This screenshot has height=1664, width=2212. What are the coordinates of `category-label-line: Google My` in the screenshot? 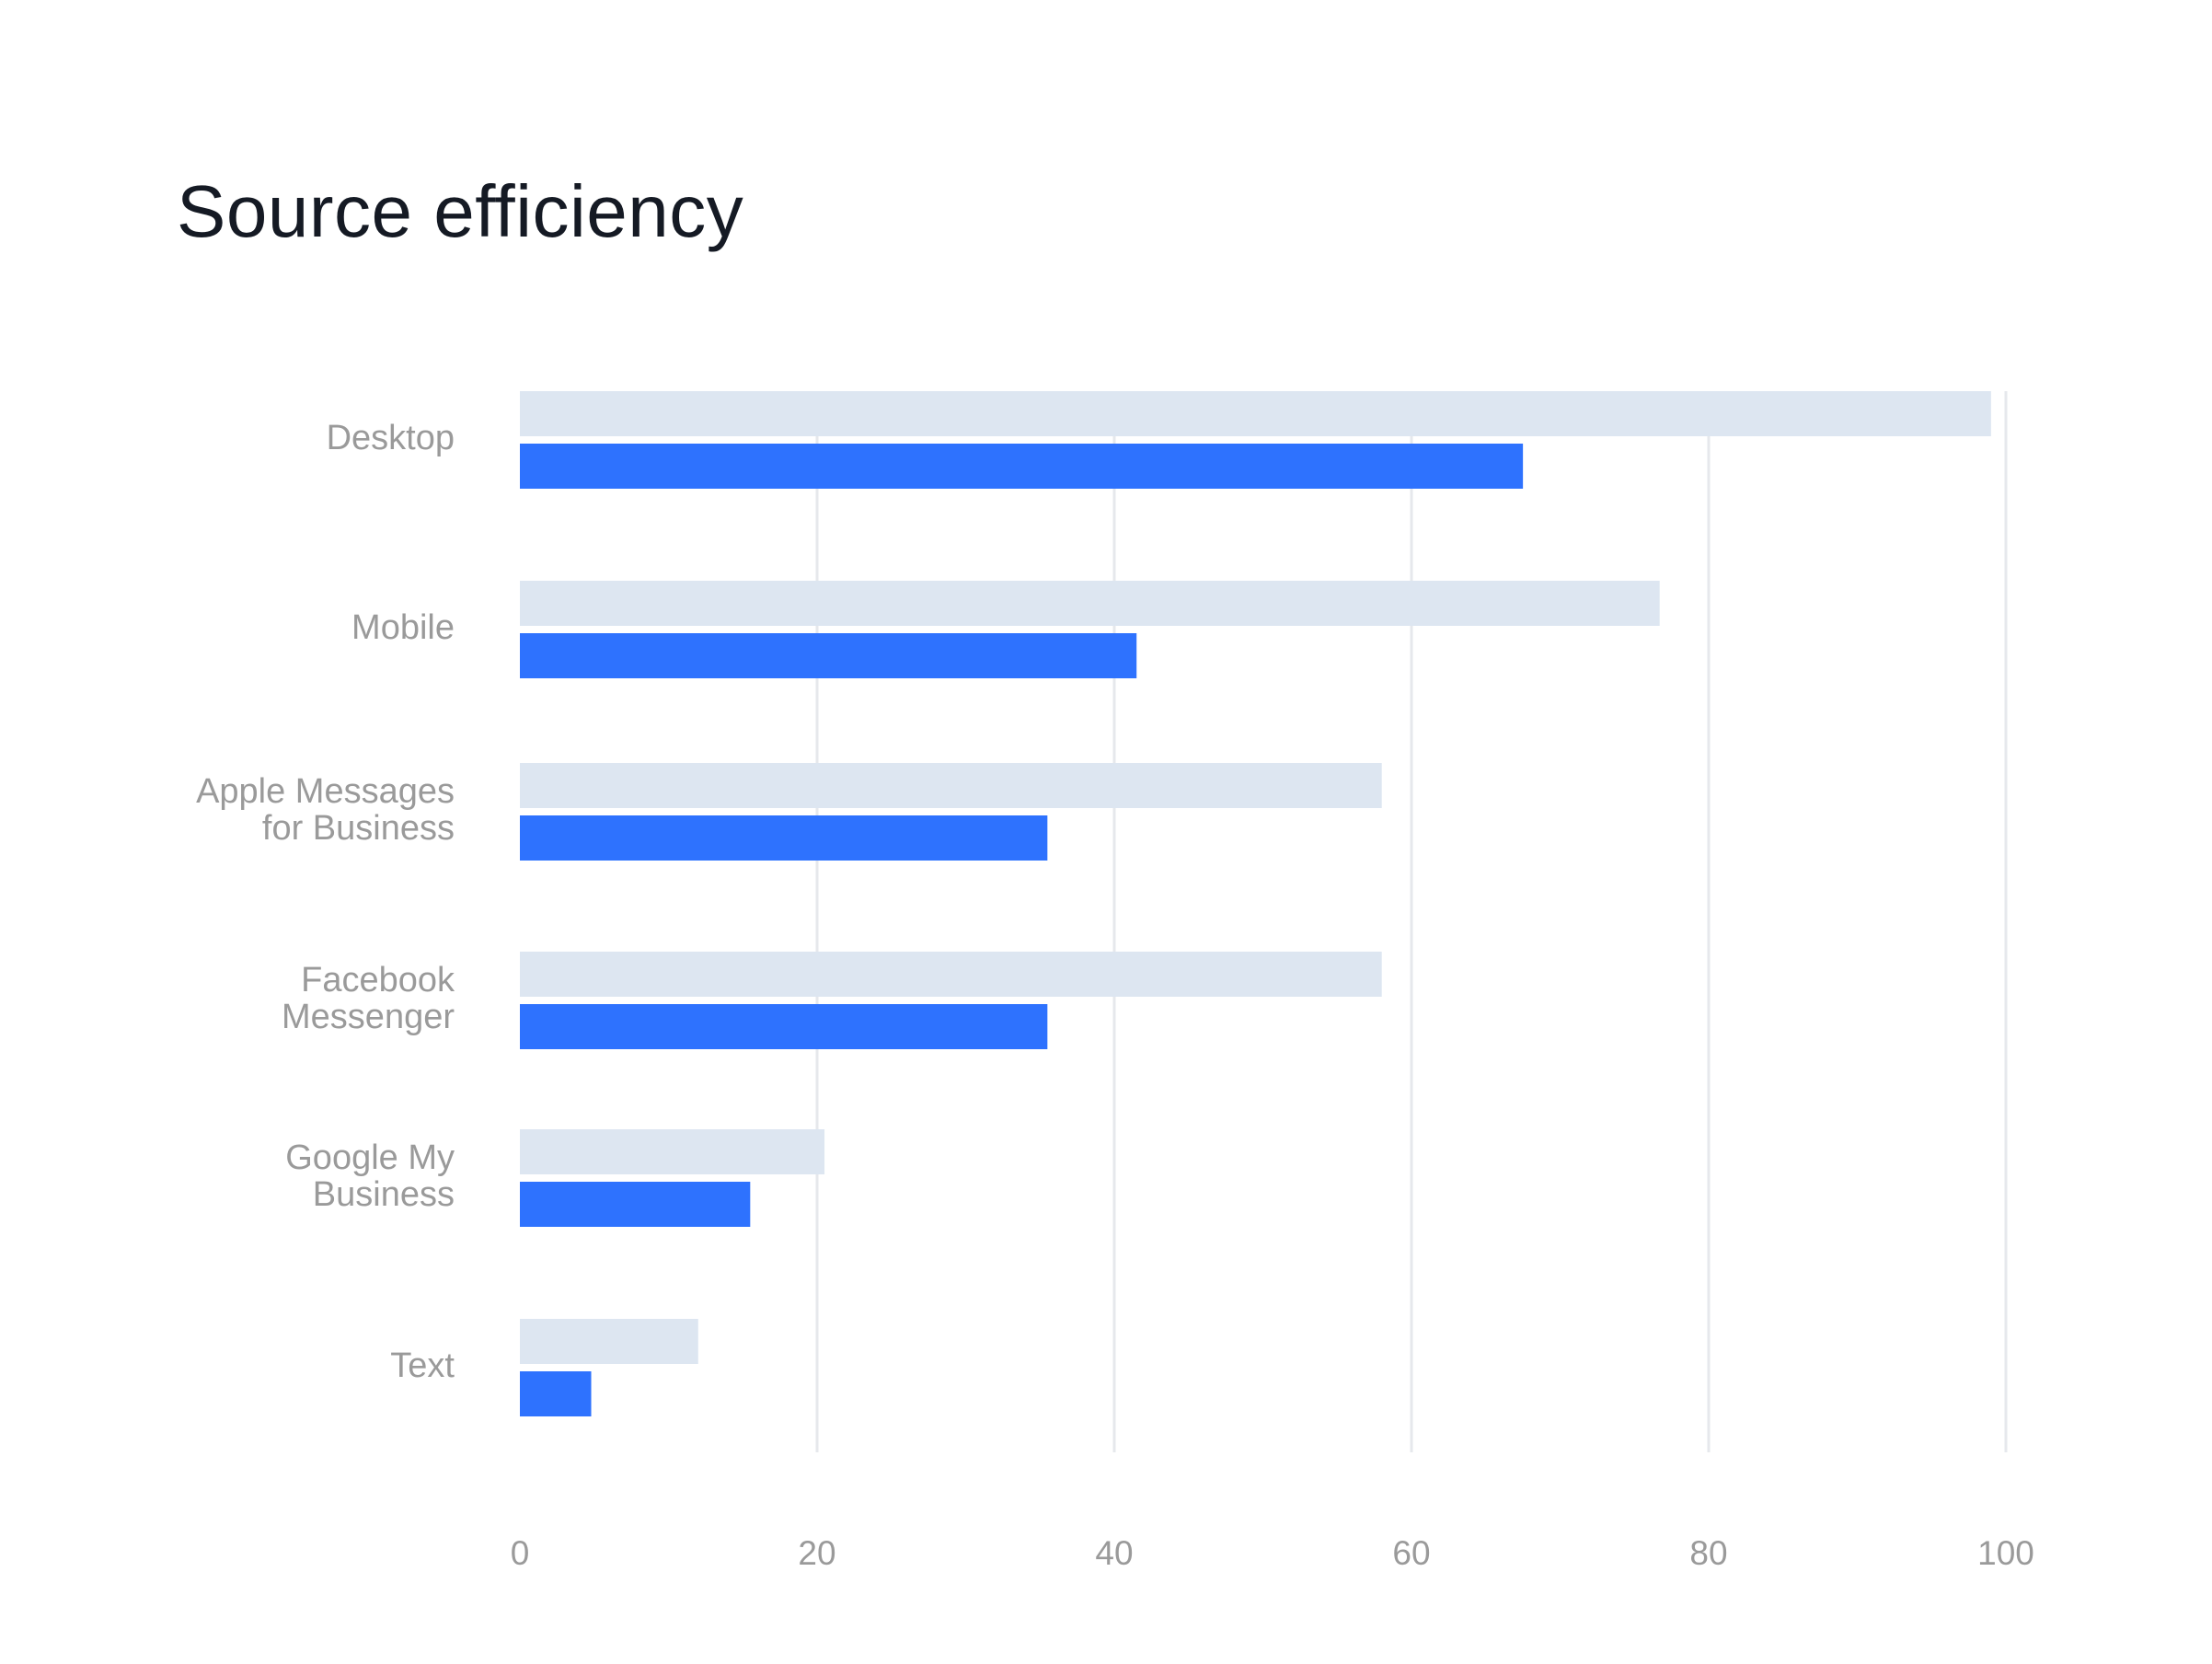 It's located at (370, 1157).